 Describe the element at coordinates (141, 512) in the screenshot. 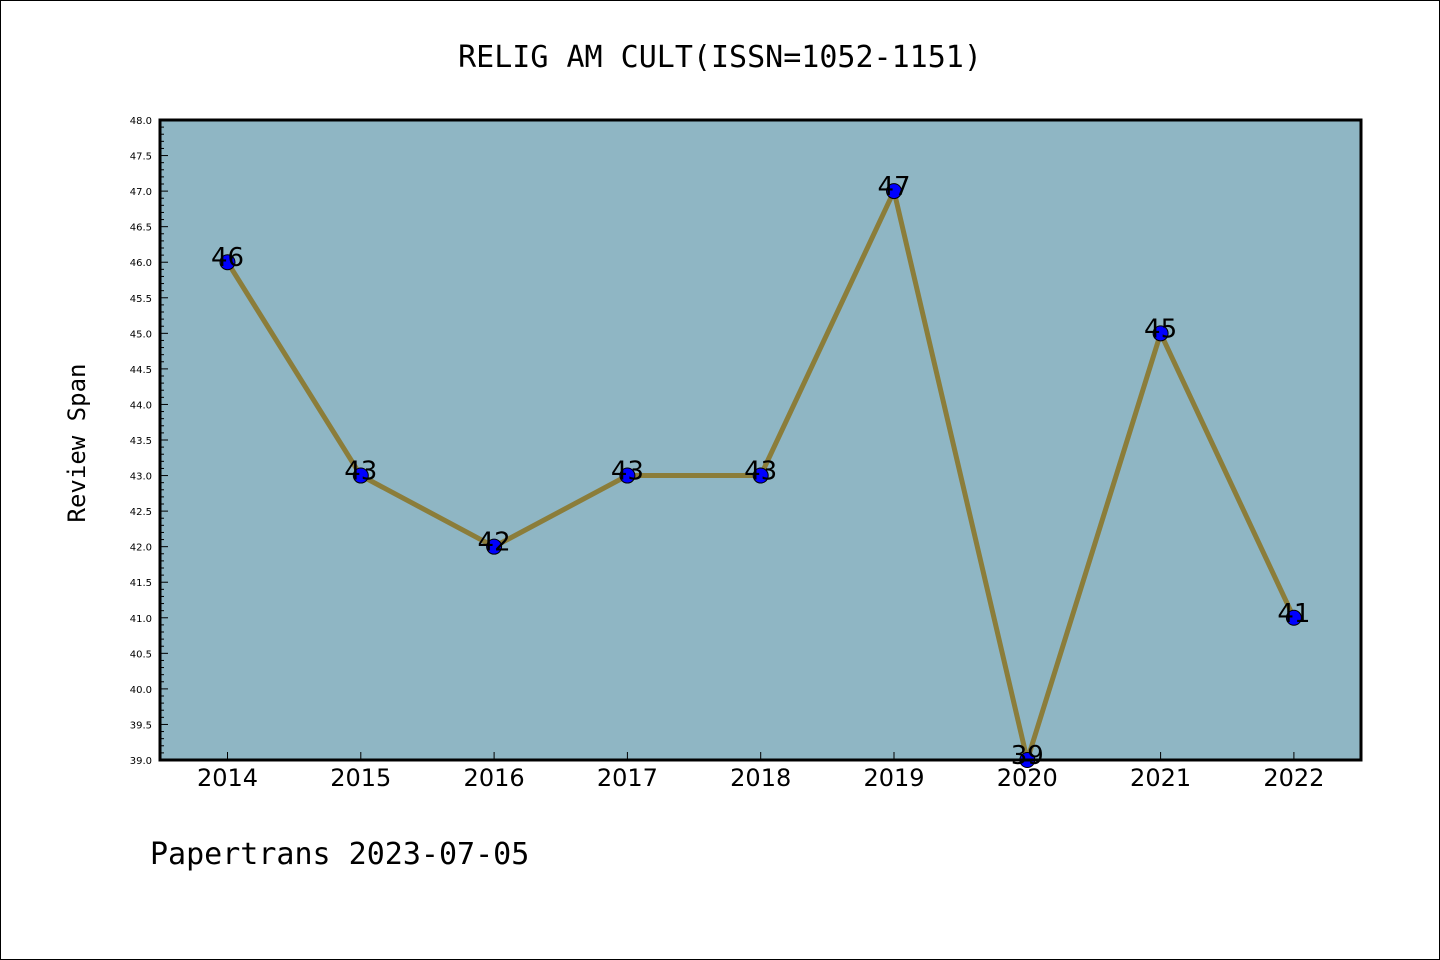

I see `y-tick-label: 42.5` at that location.